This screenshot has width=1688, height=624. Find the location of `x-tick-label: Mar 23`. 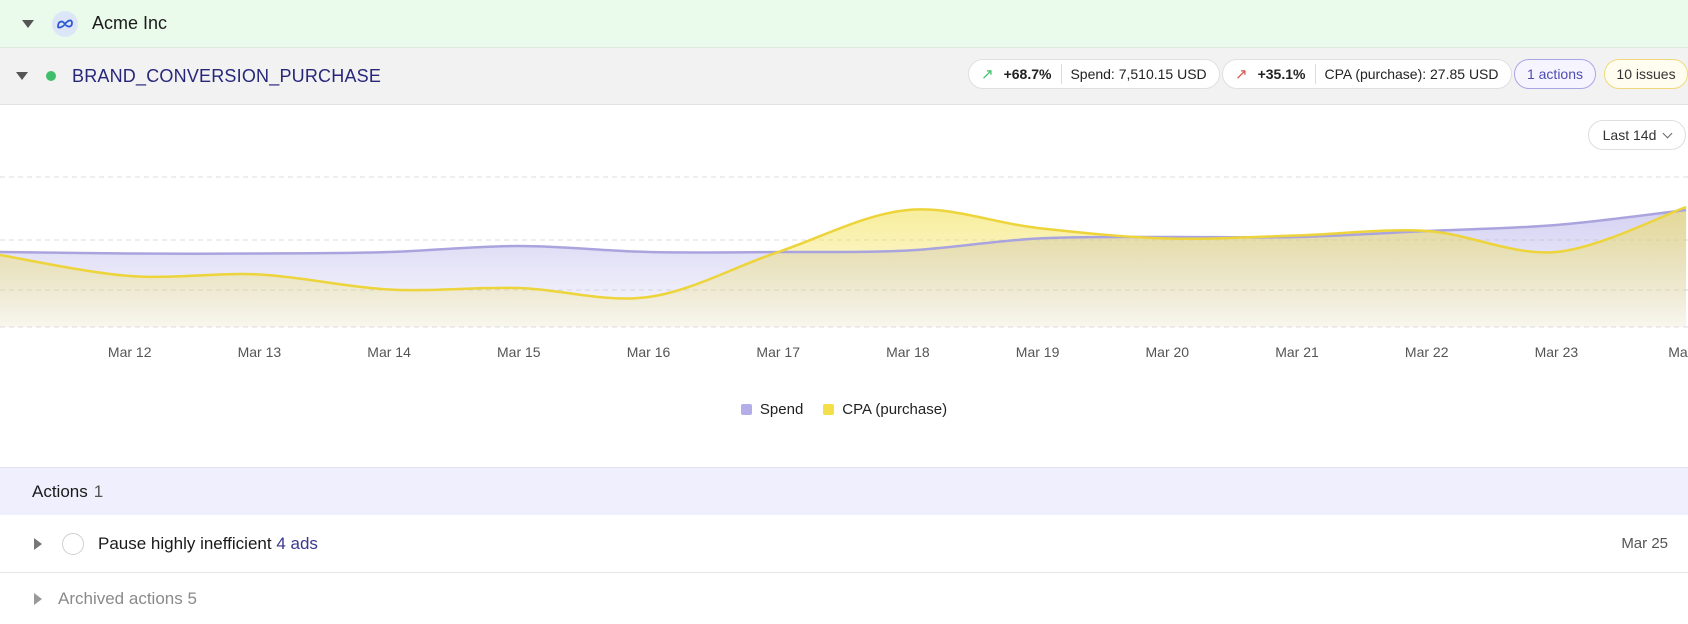

x-tick-label: Mar 23 is located at coordinates (1557, 352).